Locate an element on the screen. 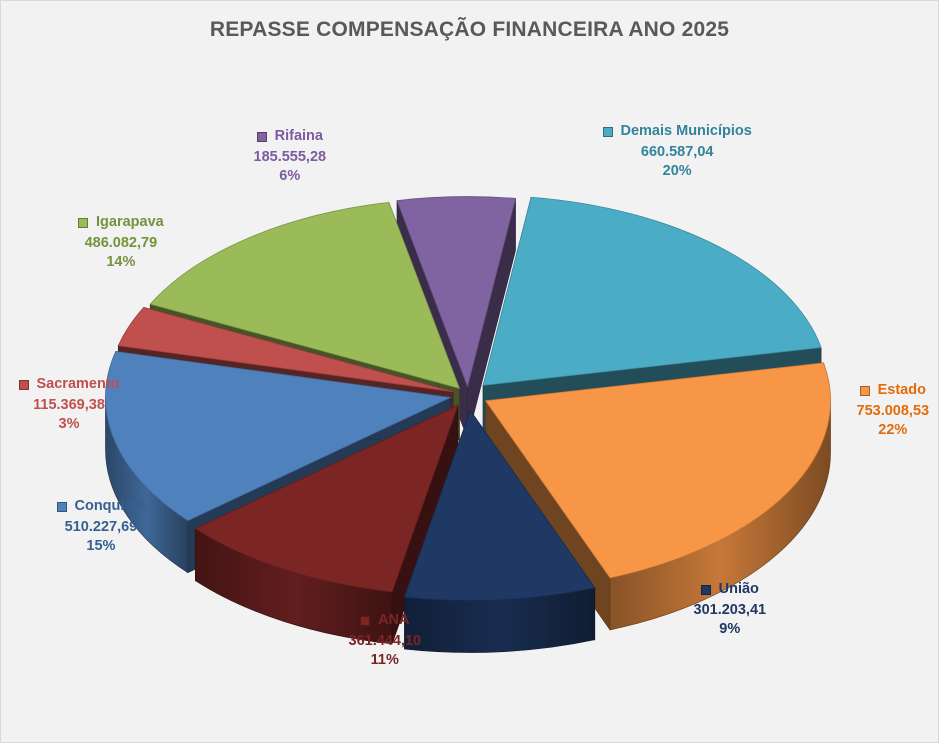 Image resolution: width=939 pixels, height=743 pixels. slice-value: 753.008,53 is located at coordinates (893, 410).